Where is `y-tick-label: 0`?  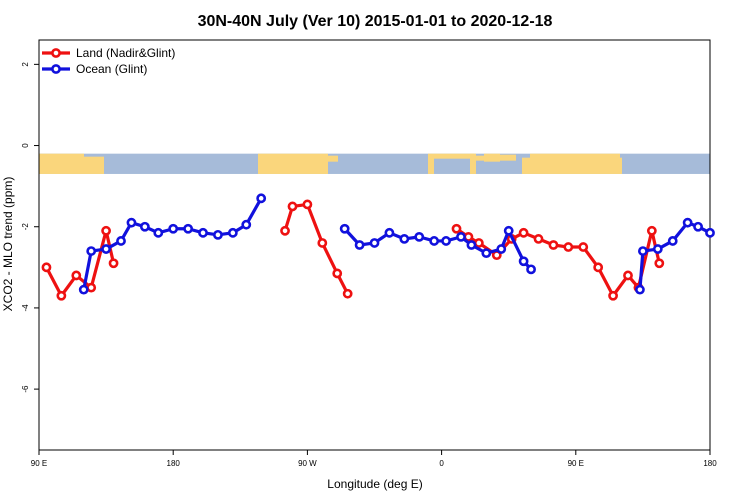
y-tick-label: 0 is located at coordinates (25, 145).